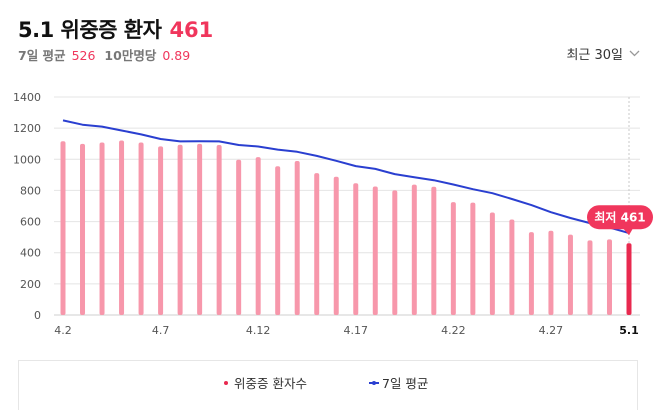 The image size is (654, 410). What do you see at coordinates (191, 30) in the screenshot?
I see `title-count: 461` at bounding box center [191, 30].